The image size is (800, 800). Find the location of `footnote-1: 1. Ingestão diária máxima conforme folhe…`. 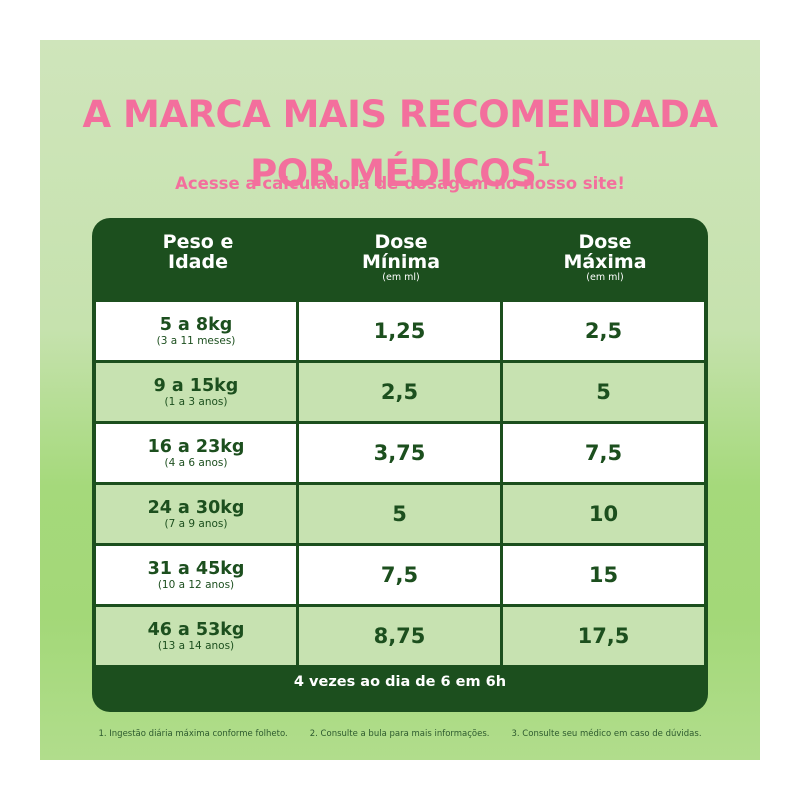

footnote-1: 1. Ingestão diária máxima conforme folhe… is located at coordinates (193, 734).